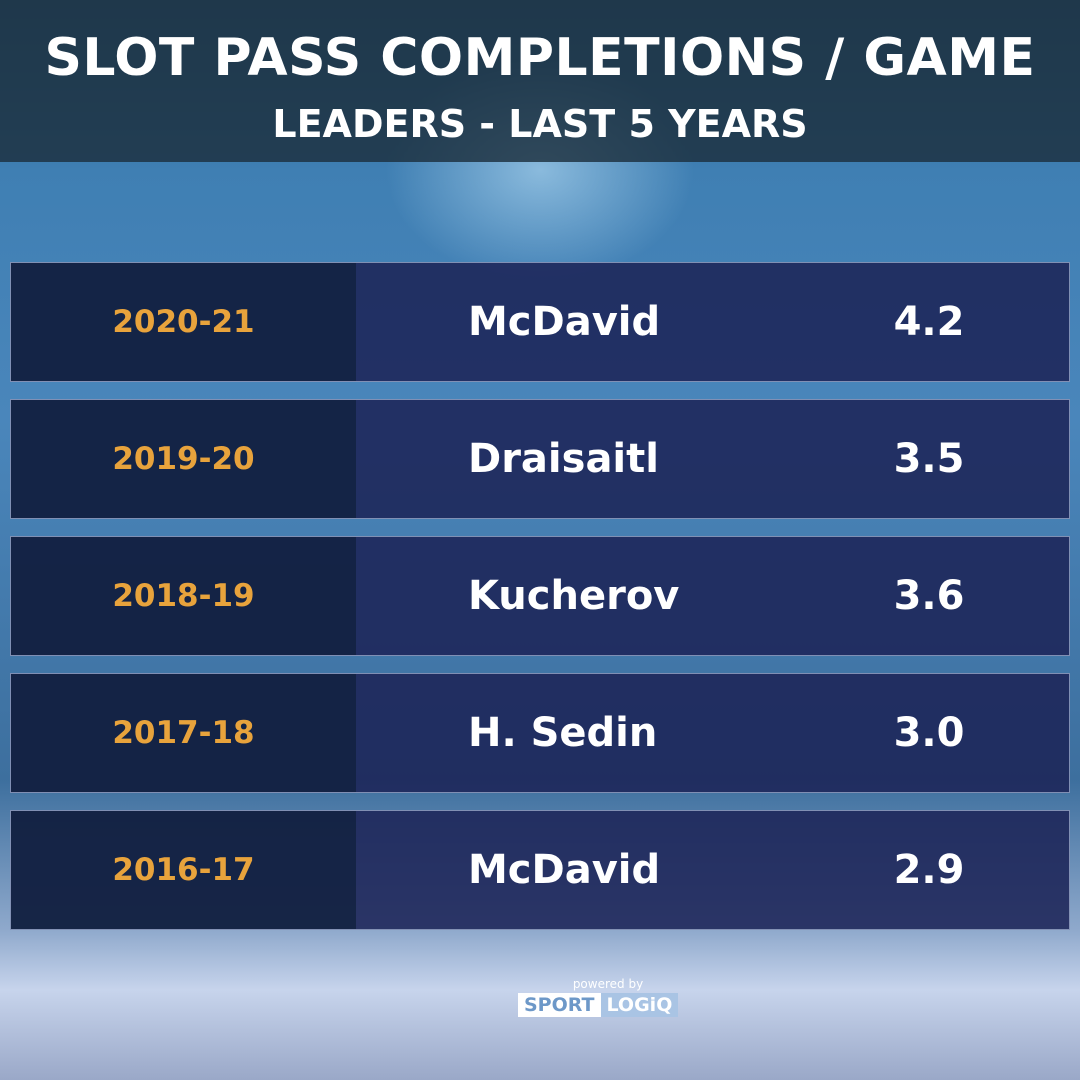 This screenshot has height=1080, width=1080. I want to click on season: 2017-18, so click(183, 733).